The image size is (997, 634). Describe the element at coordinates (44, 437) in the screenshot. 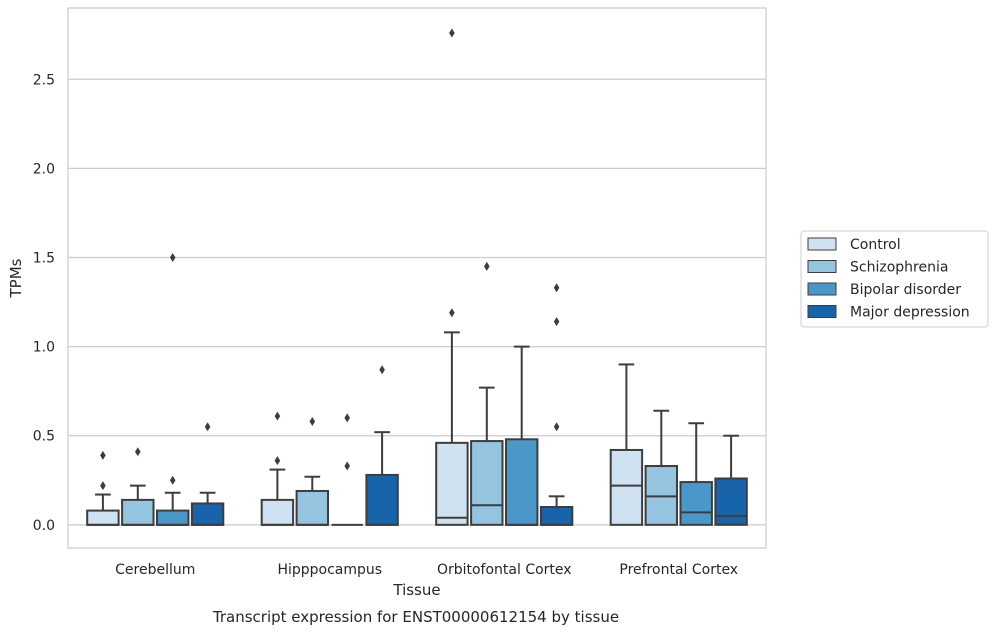

I see `y-tick-label: 0.5` at that location.